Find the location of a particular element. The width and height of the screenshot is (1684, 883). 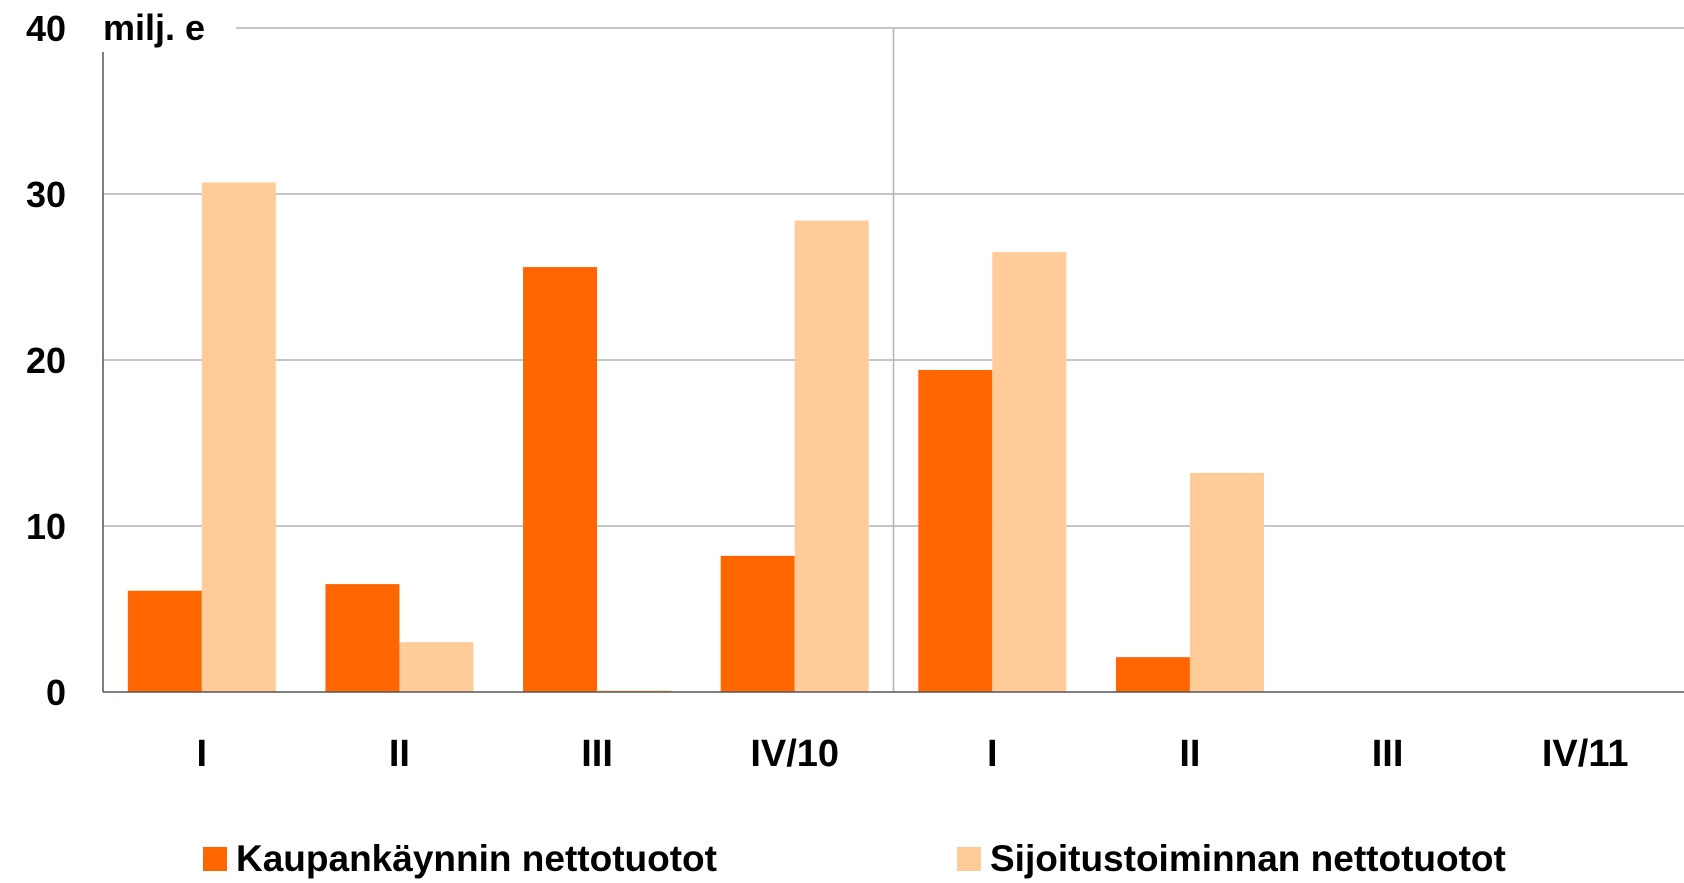

y-tick-label: 0 is located at coordinates (56, 692).